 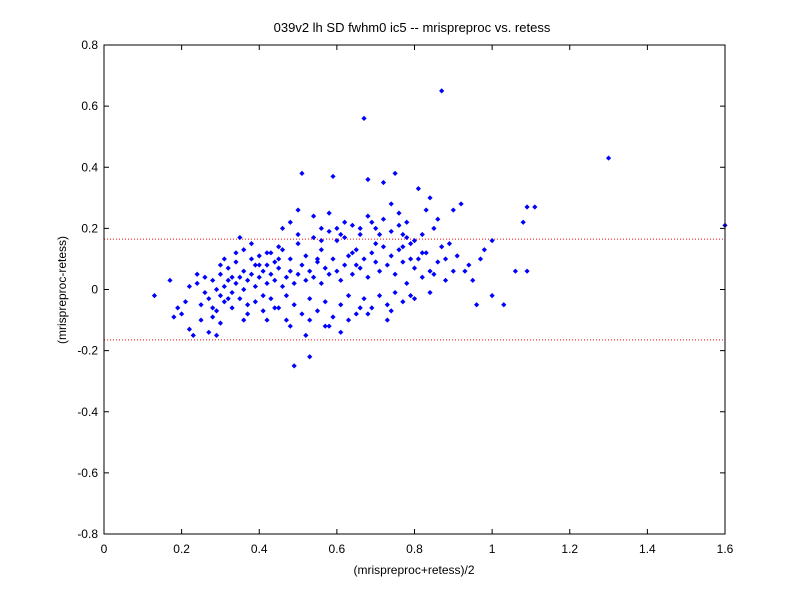 What do you see at coordinates (89, 167) in the screenshot?
I see `y-tick-label: 0.4` at bounding box center [89, 167].